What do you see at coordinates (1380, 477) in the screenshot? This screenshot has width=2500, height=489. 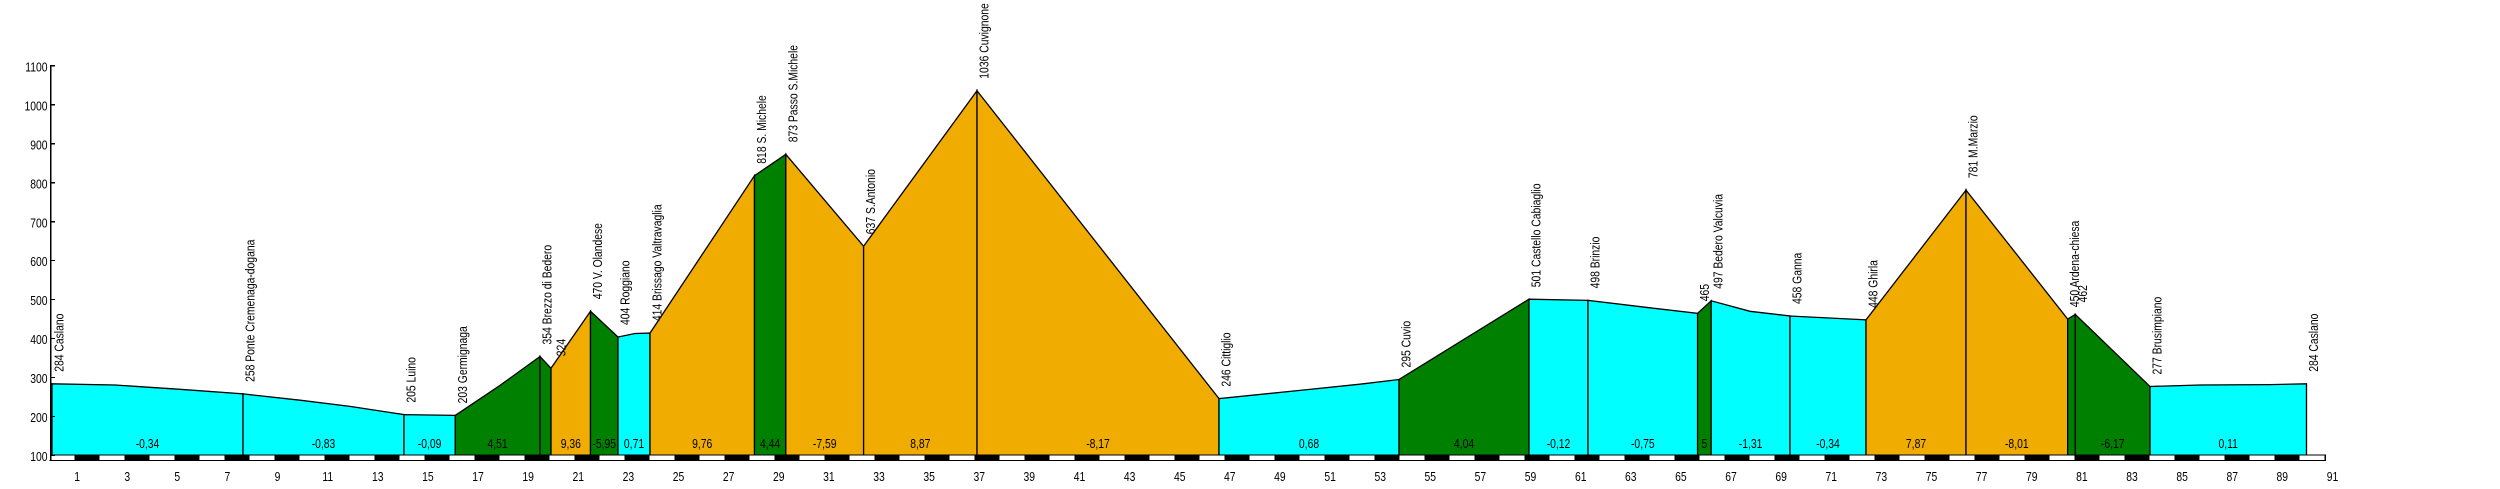 I see `svg-text: 53` at bounding box center [1380, 477].